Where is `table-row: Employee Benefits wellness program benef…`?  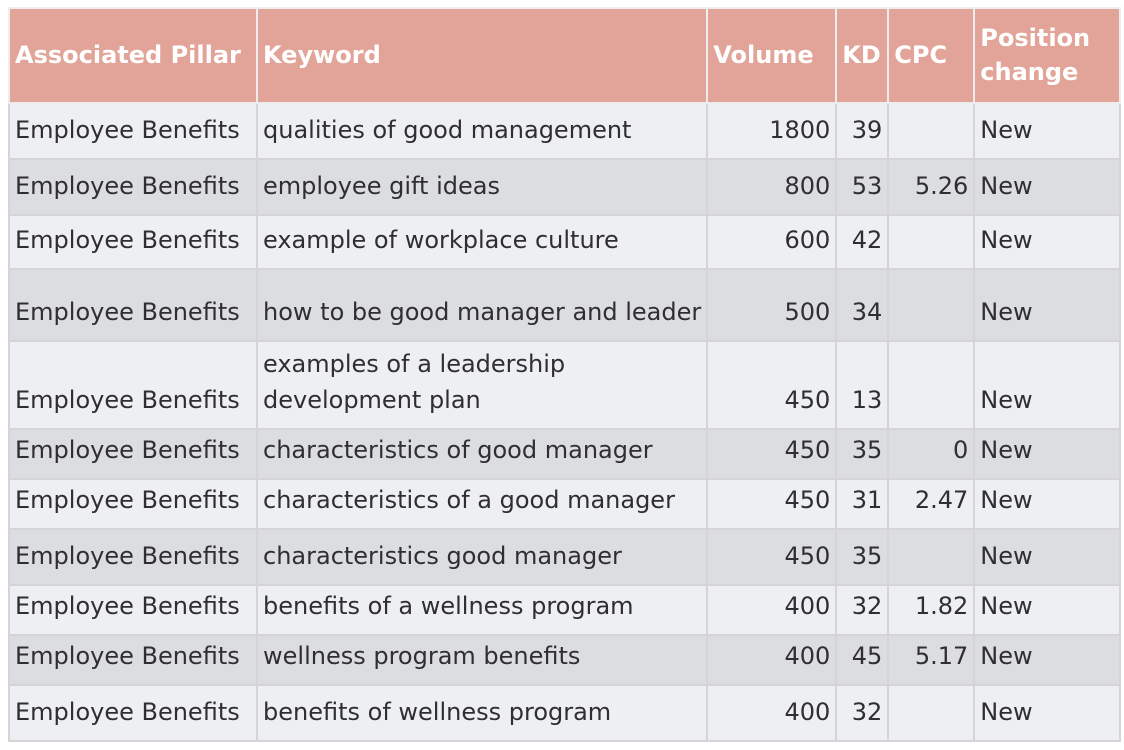
table-row: Employee Benefits wellness program benef… is located at coordinates (565, 660).